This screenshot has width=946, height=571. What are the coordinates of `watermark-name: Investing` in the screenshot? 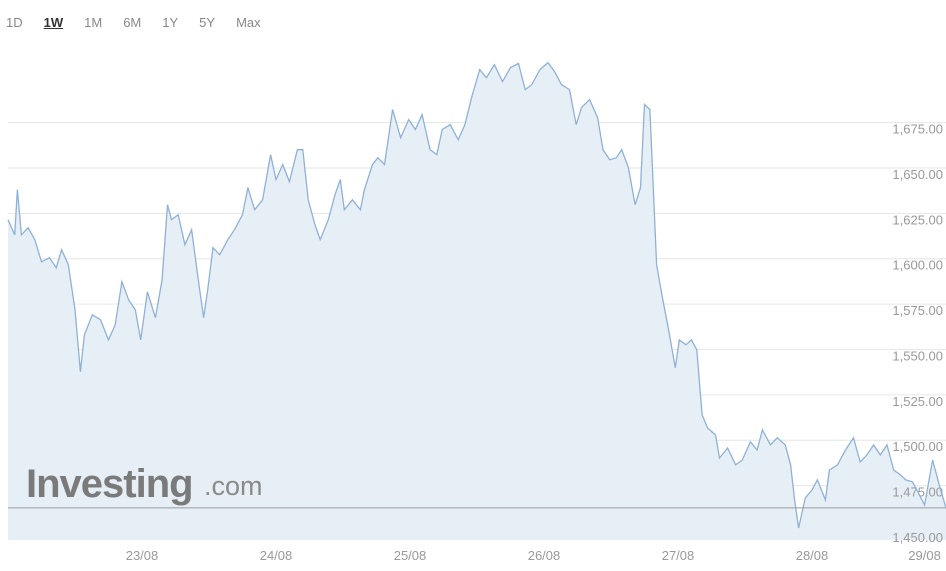 It's located at (109, 484).